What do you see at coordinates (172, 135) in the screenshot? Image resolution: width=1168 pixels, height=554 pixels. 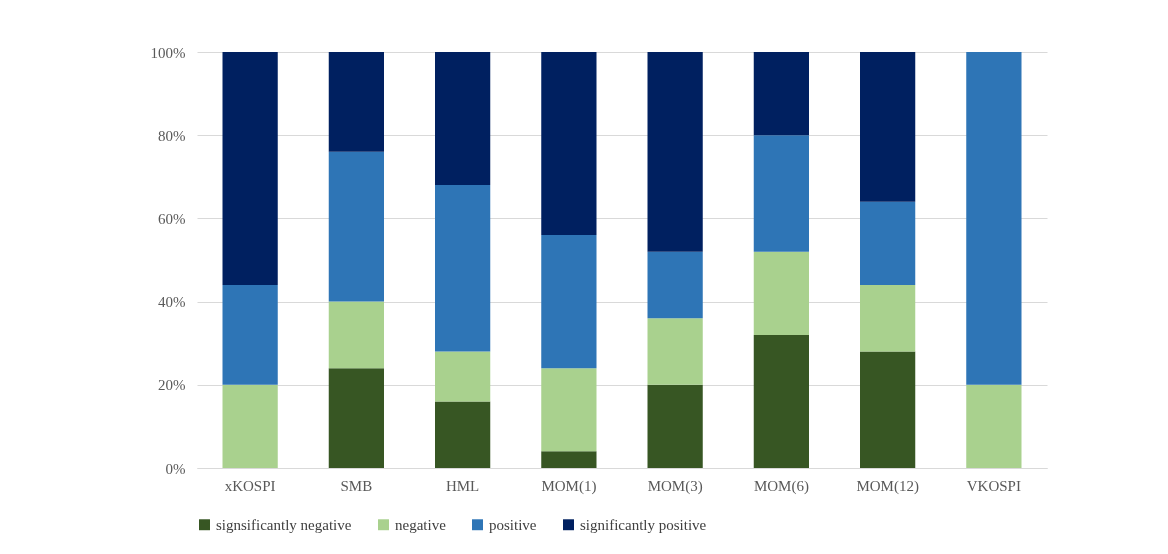 I see `y-tick-label: 80%` at bounding box center [172, 135].